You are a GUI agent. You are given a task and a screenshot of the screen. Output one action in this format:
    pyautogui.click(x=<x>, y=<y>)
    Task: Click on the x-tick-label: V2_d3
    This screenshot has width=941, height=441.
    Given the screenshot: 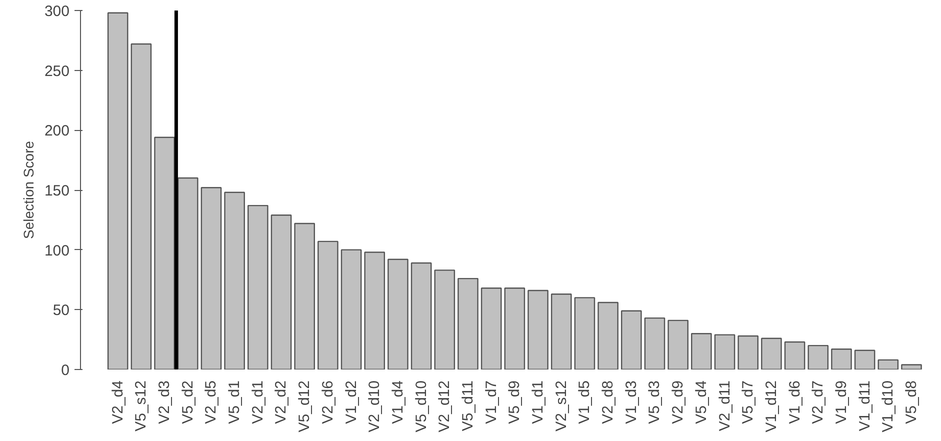 What is the action you would take?
    pyautogui.click(x=165, y=402)
    